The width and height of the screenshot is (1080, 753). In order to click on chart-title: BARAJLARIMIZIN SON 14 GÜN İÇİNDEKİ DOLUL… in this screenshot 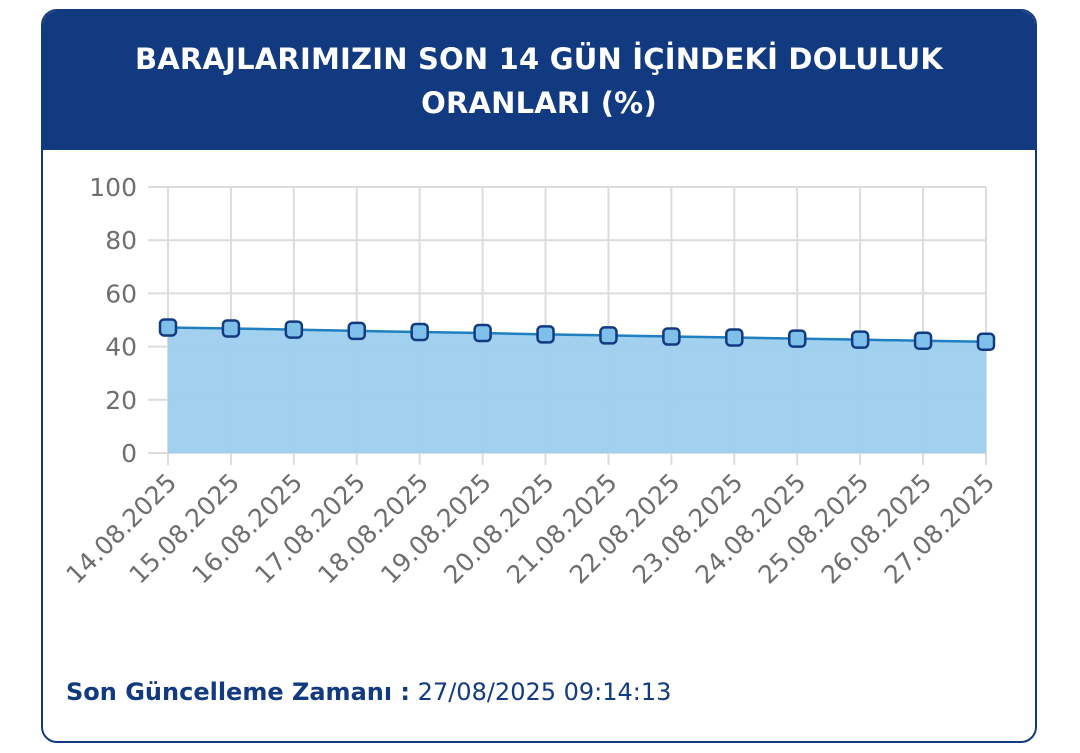, I will do `click(539, 80)`.